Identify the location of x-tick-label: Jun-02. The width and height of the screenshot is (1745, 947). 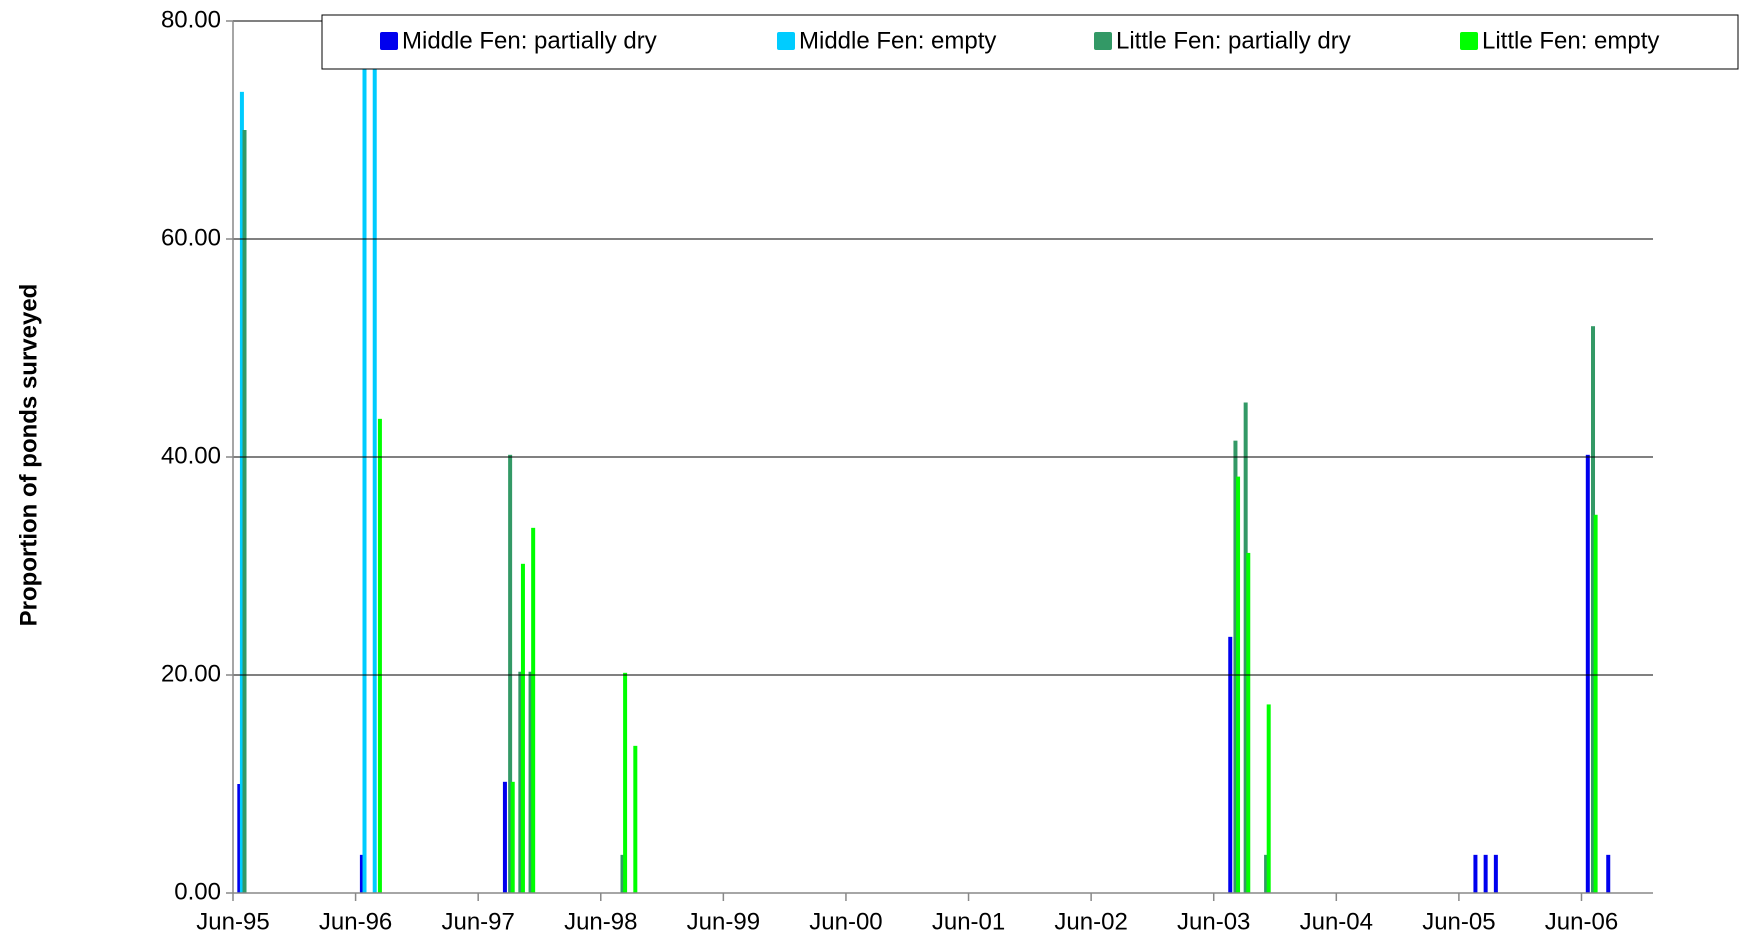
(1090, 921).